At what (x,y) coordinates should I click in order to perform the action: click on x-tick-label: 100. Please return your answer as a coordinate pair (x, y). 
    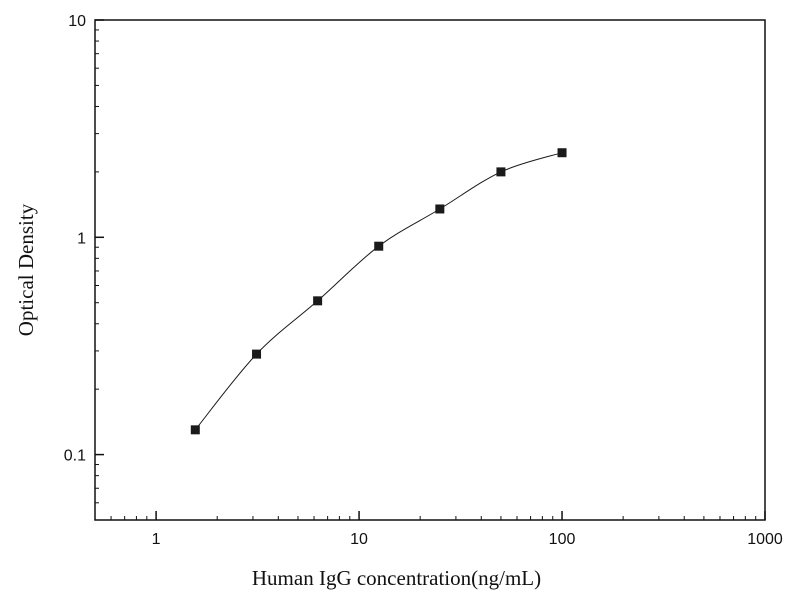
    Looking at the image, I should click on (562, 539).